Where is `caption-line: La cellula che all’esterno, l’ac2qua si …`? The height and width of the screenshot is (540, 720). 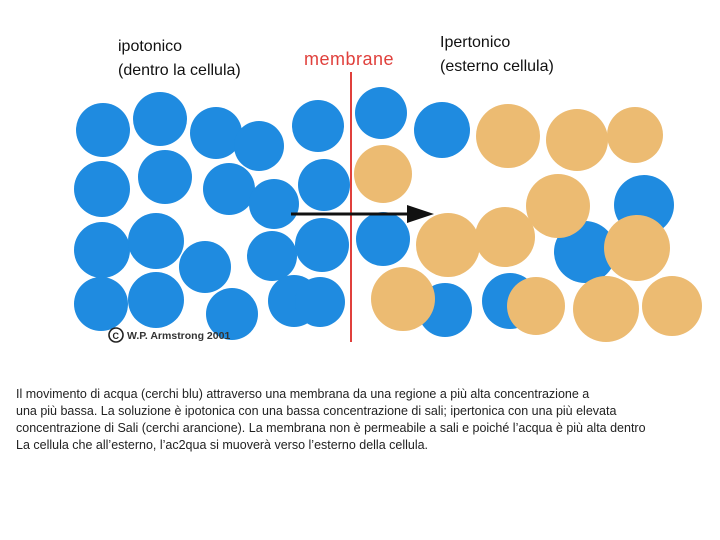
caption-line: La cellula che all’esterno, l’ac2qua si … is located at coordinates (222, 445).